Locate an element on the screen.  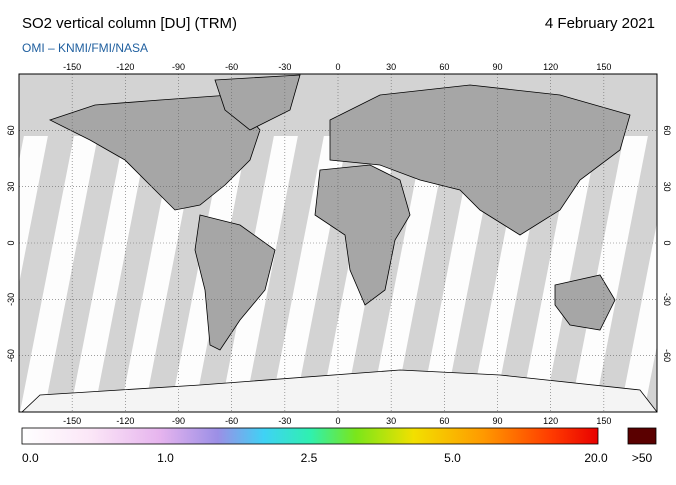
colorbar-label: 2.5 is located at coordinates (309, 458).